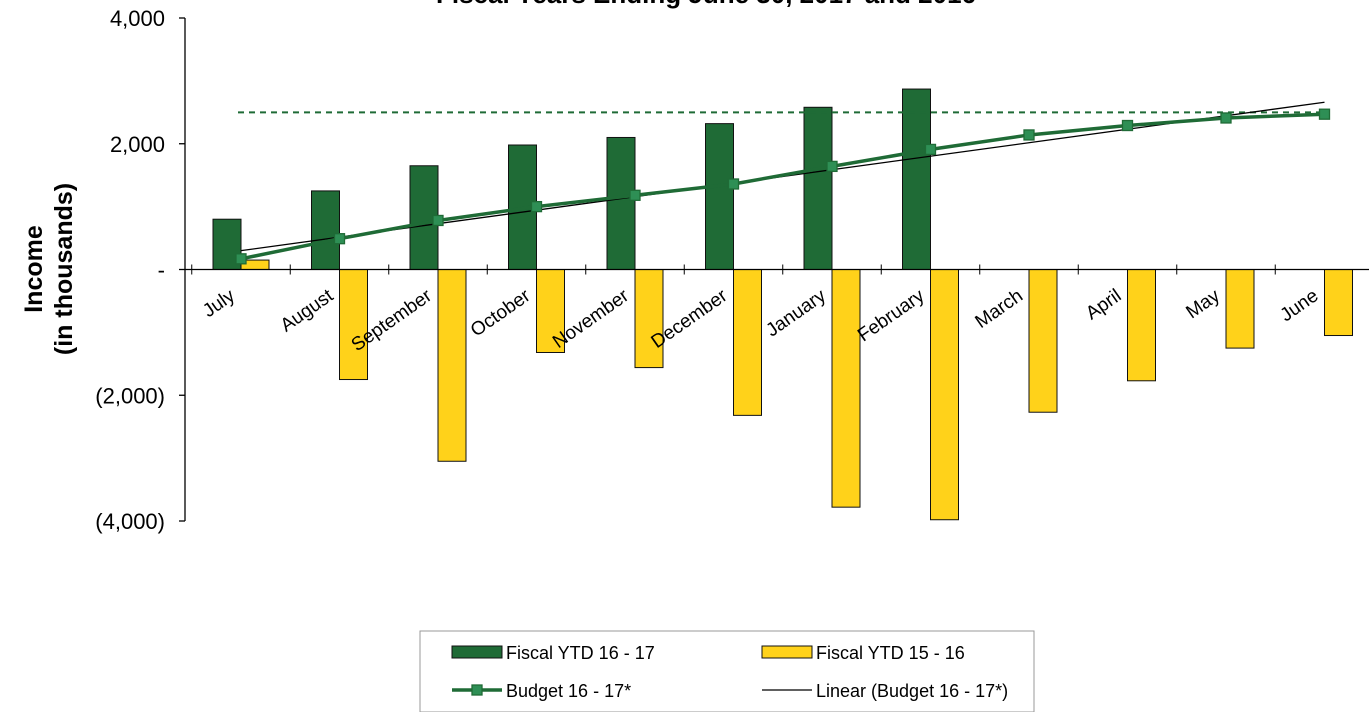 The image size is (1369, 717). Describe the element at coordinates (477, 690) in the screenshot. I see `legend-swatch-budget-marker` at that location.